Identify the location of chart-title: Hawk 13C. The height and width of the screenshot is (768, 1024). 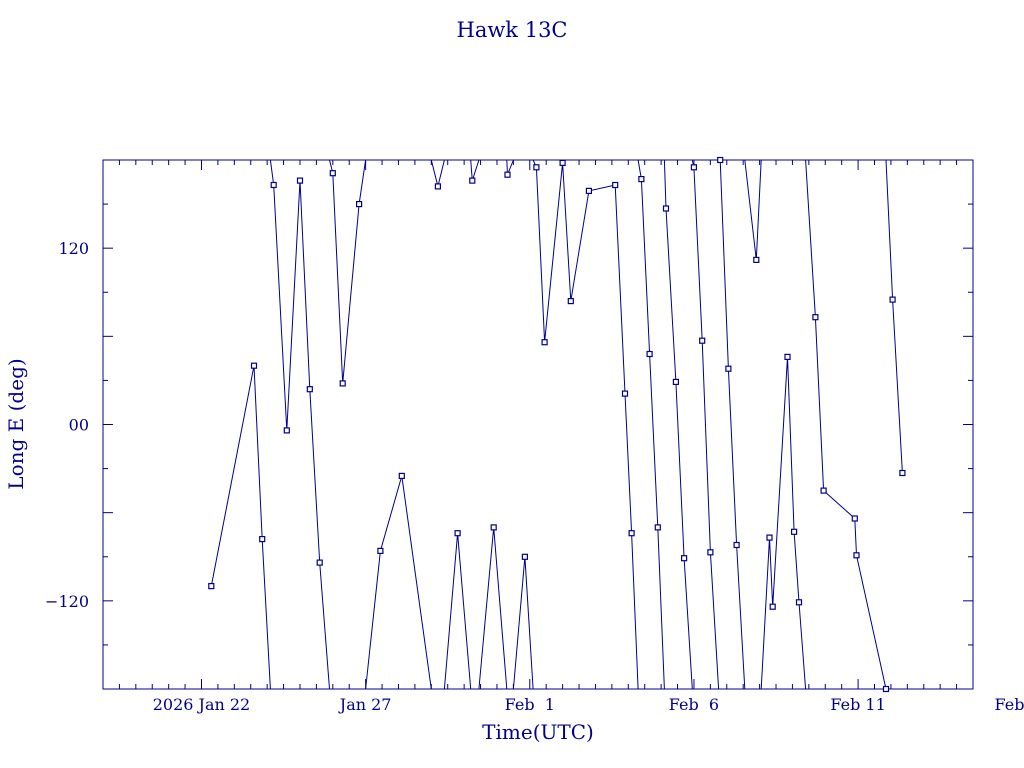
(512, 30).